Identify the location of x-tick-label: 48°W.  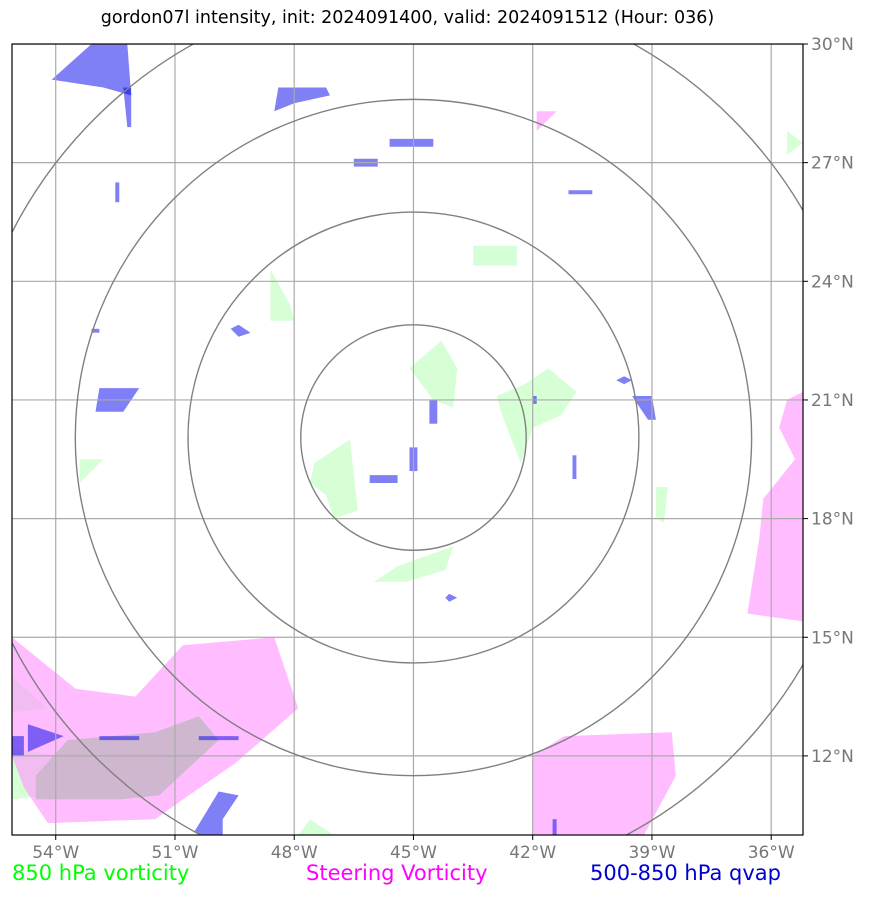
(294, 853).